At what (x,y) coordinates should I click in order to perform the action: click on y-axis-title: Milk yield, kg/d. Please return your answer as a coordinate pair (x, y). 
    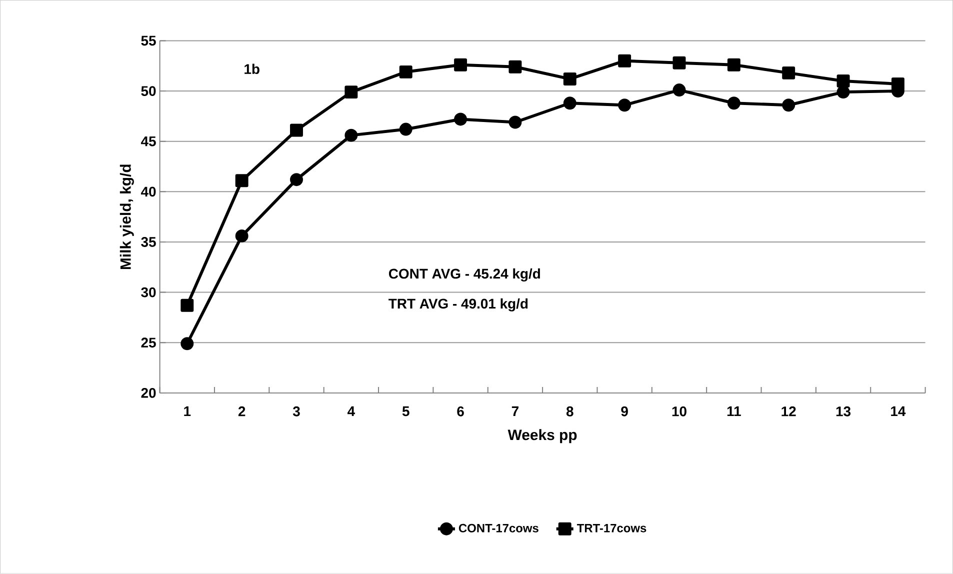
    Looking at the image, I should click on (127, 217).